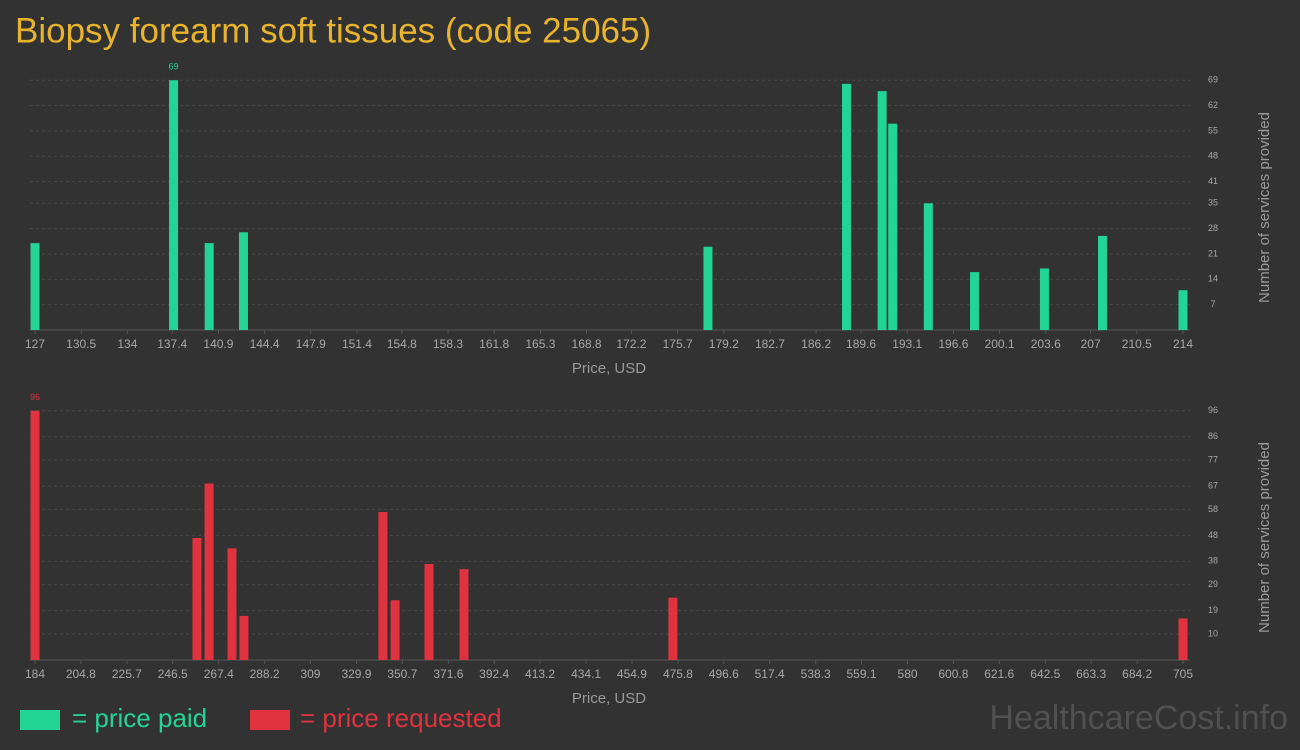 Image resolution: width=1300 pixels, height=750 pixels. Describe the element at coordinates (907, 344) in the screenshot. I see `x-tick-label: 193.1` at that location.